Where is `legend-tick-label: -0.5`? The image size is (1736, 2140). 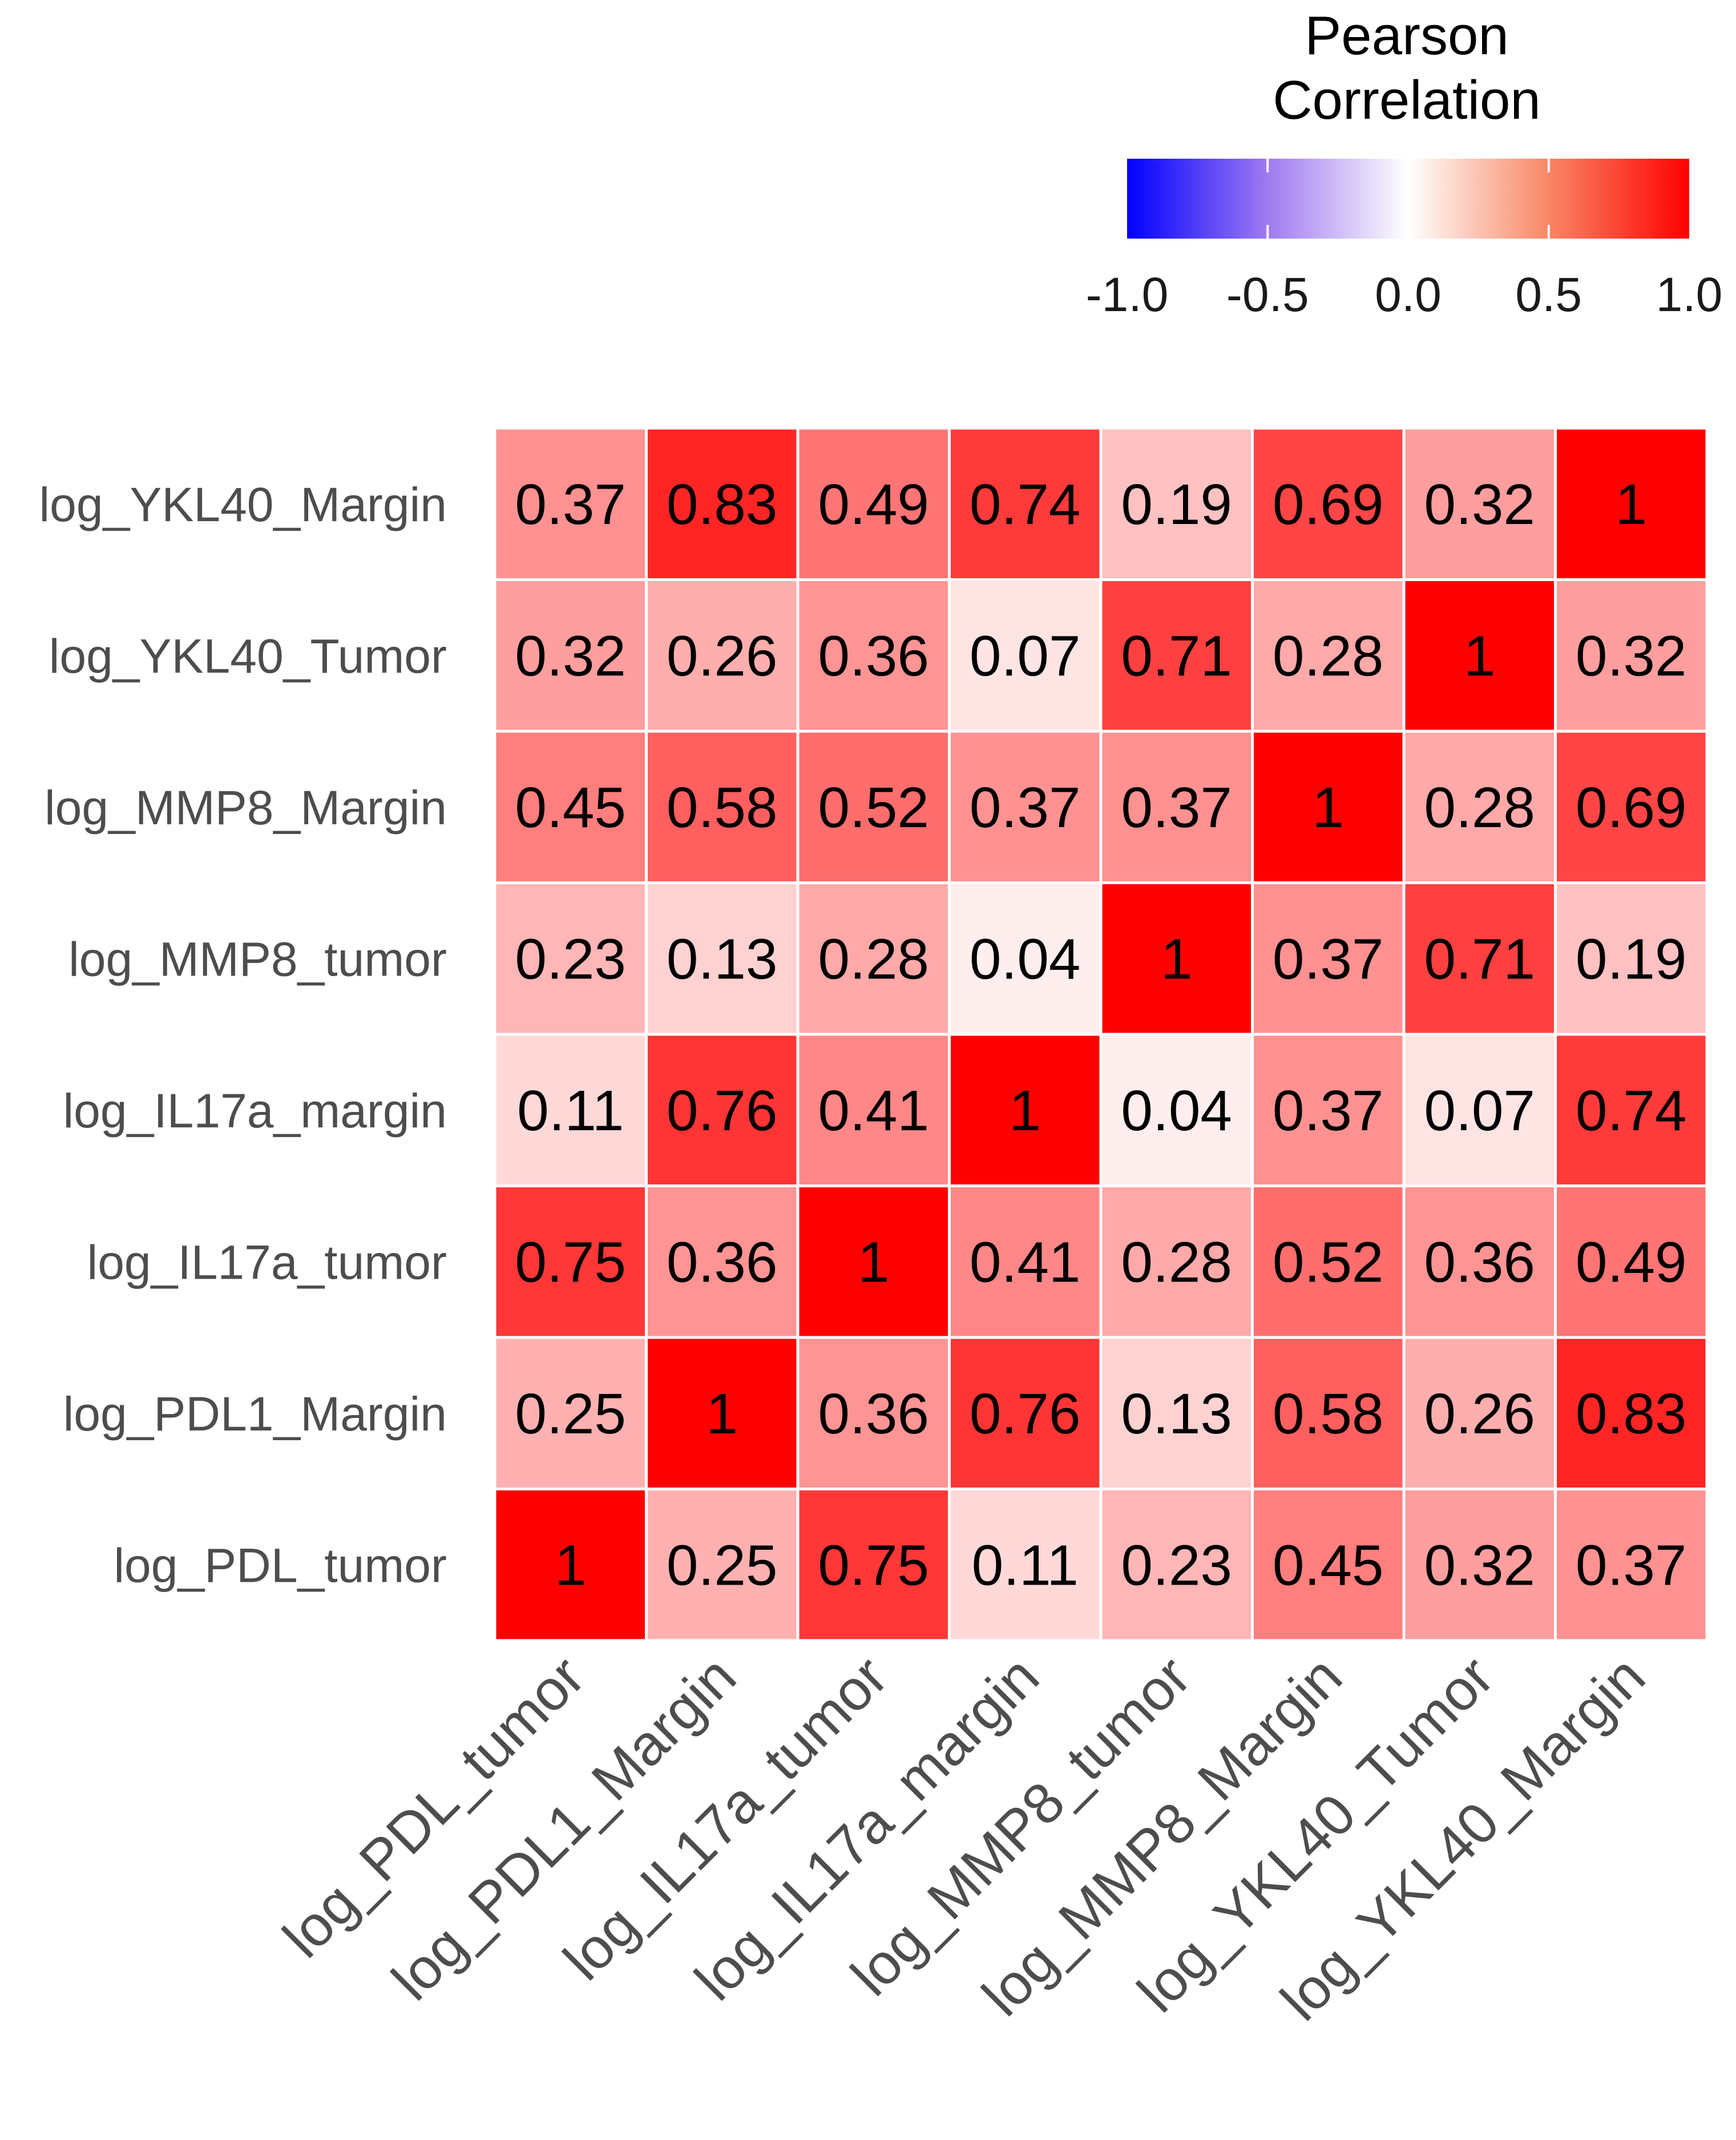
legend-tick-label: -0.5 is located at coordinates (1267, 295).